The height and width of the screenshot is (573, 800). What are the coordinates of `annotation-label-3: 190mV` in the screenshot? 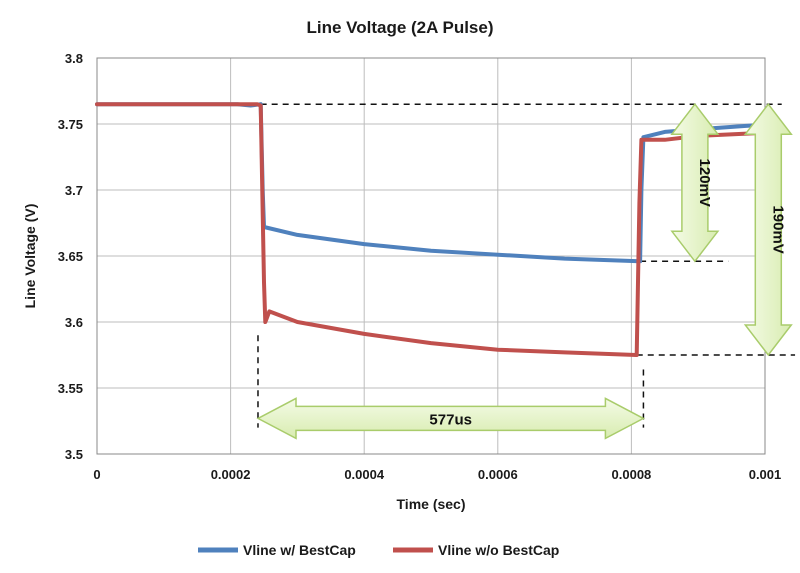 It's located at (777, 229).